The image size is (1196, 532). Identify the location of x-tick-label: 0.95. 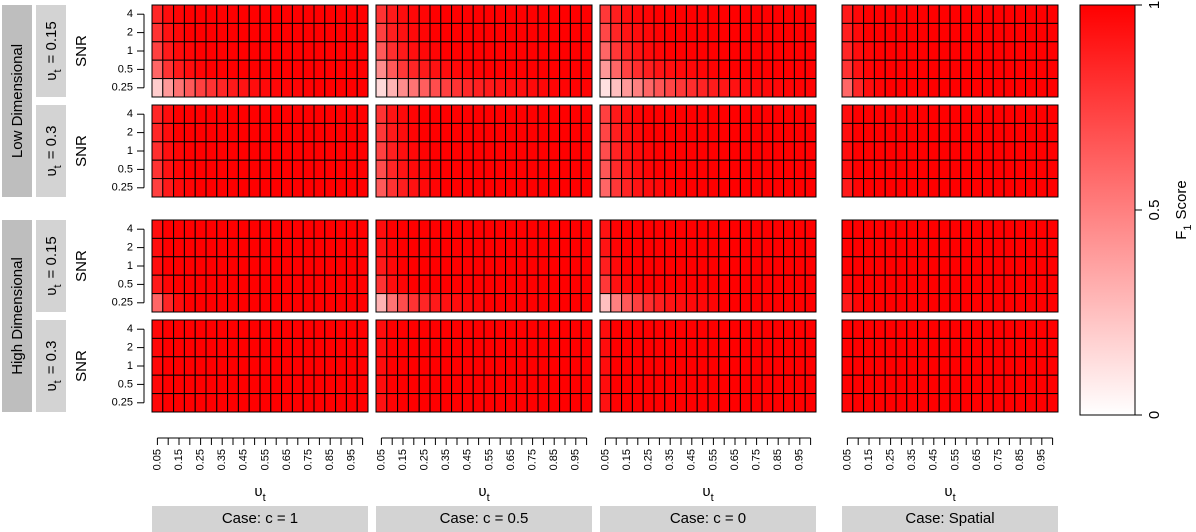
(1042, 459).